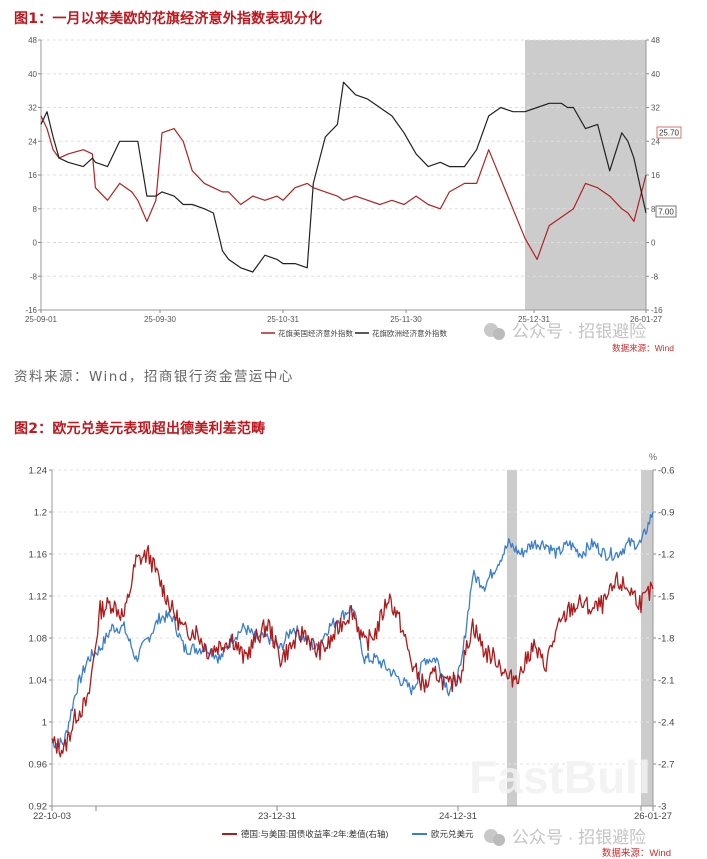  What do you see at coordinates (35, 209) in the screenshot?
I see `y-tick-label: 8` at bounding box center [35, 209].